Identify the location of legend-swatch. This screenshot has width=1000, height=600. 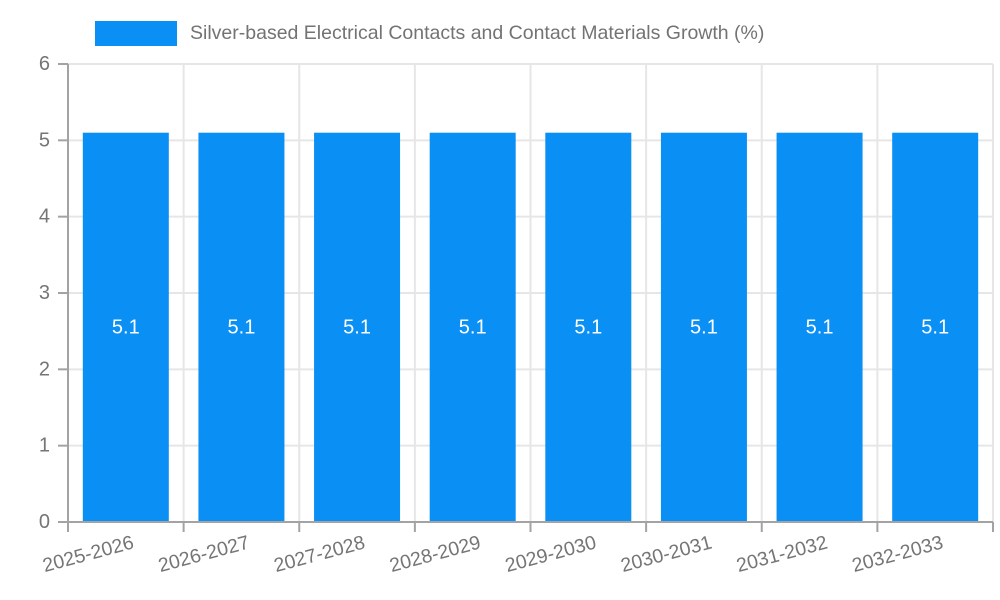
(136, 33).